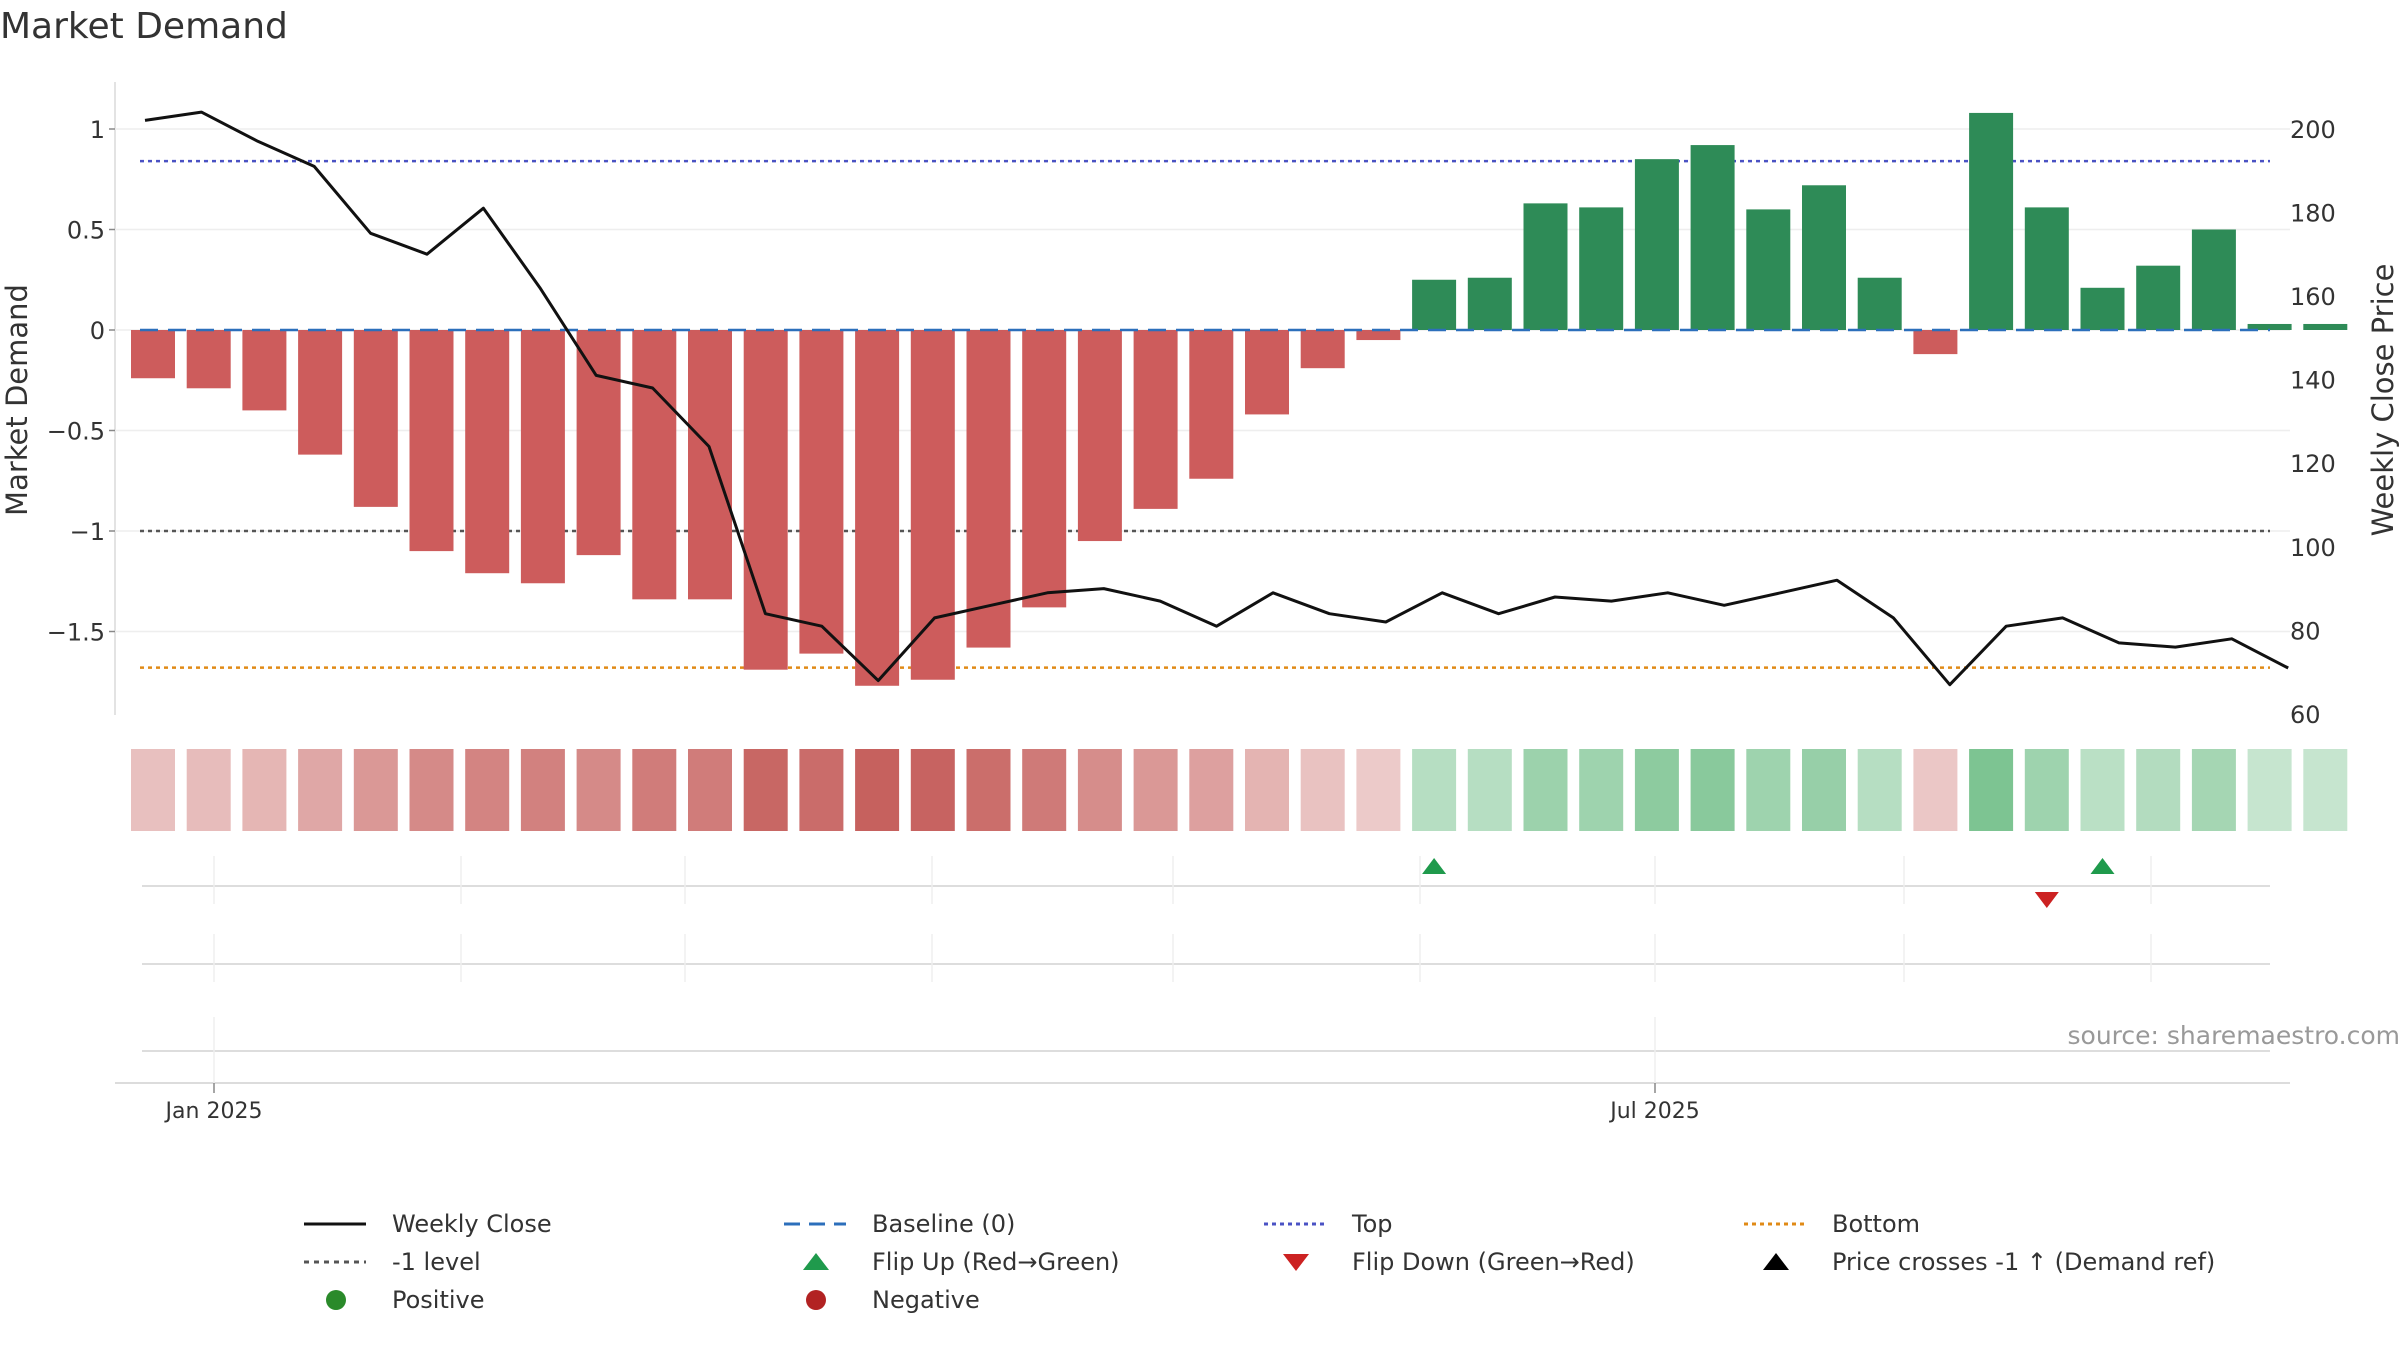 The width and height of the screenshot is (2400, 1350). What do you see at coordinates (97, 130) in the screenshot?
I see `y-tick-label: 1` at bounding box center [97, 130].